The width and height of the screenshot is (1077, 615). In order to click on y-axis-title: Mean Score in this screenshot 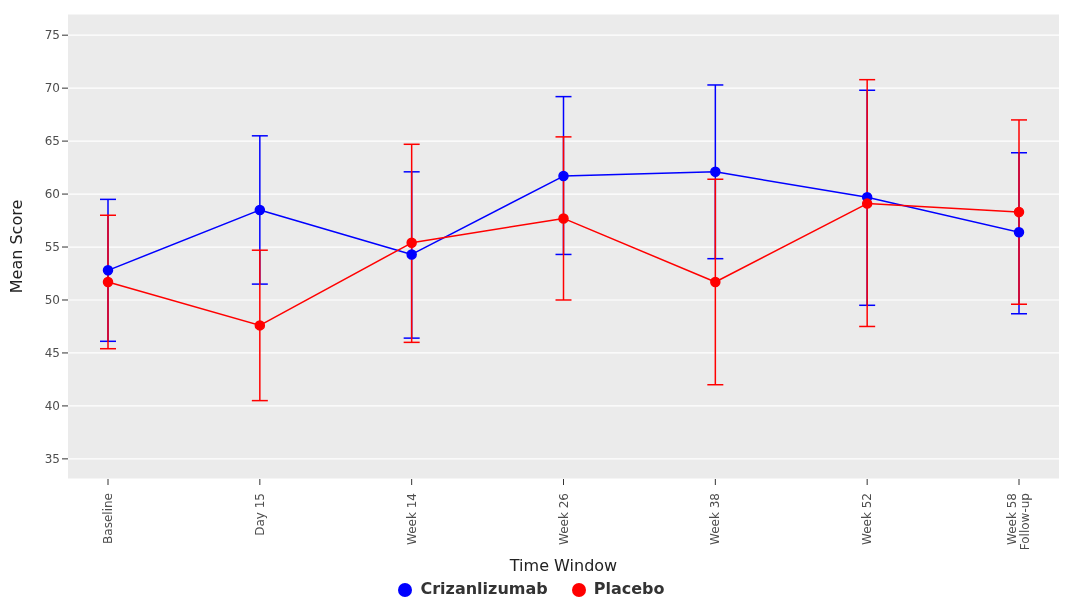, I will do `click(16, 246)`.